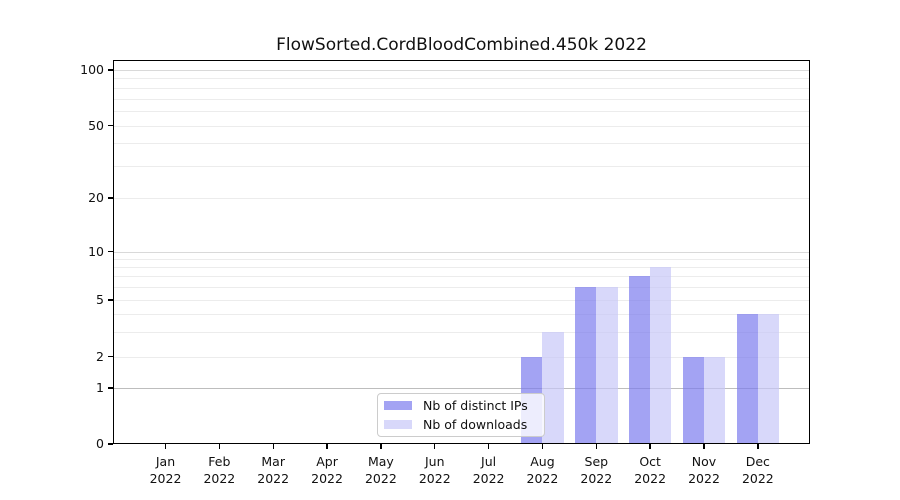  I want to click on x-tick-label: Sep 2022, so click(596, 470).